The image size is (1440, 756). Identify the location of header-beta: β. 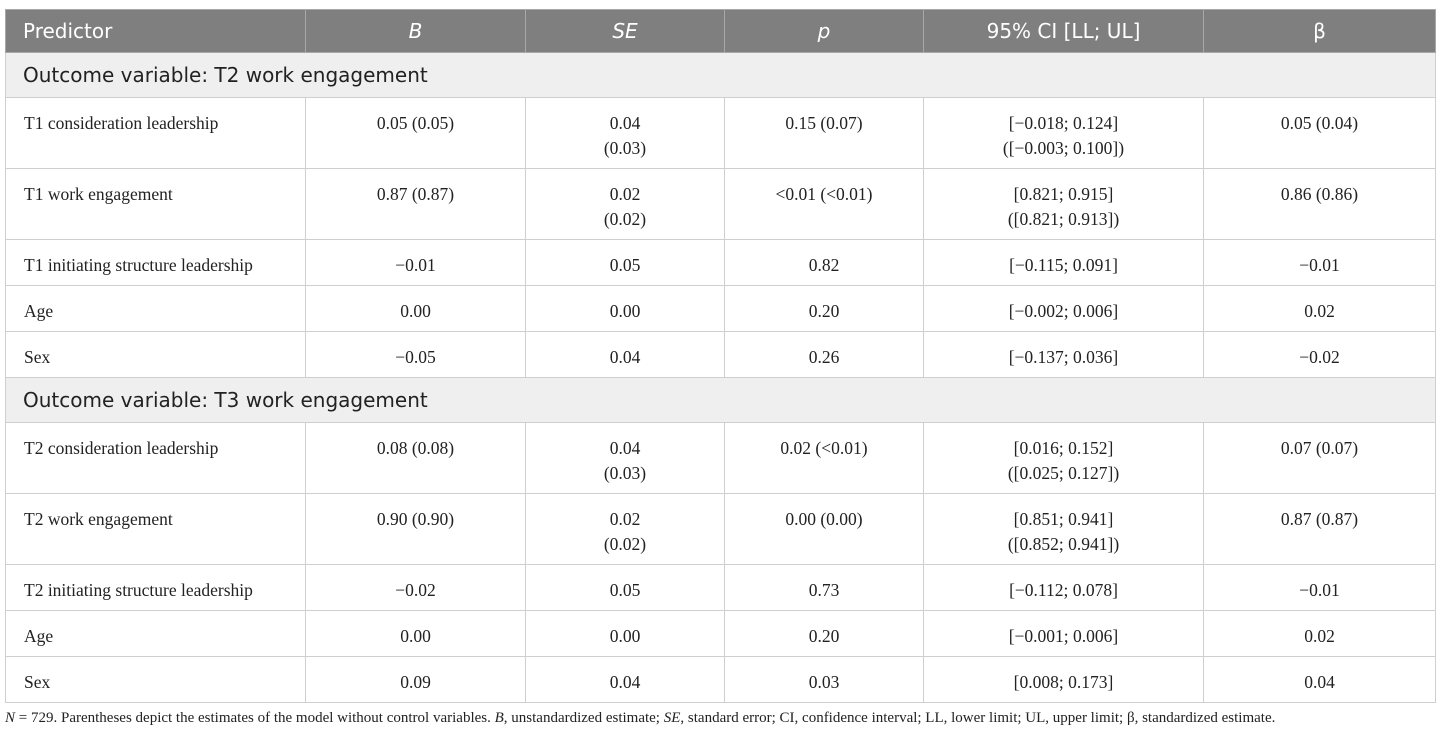
(1319, 31).